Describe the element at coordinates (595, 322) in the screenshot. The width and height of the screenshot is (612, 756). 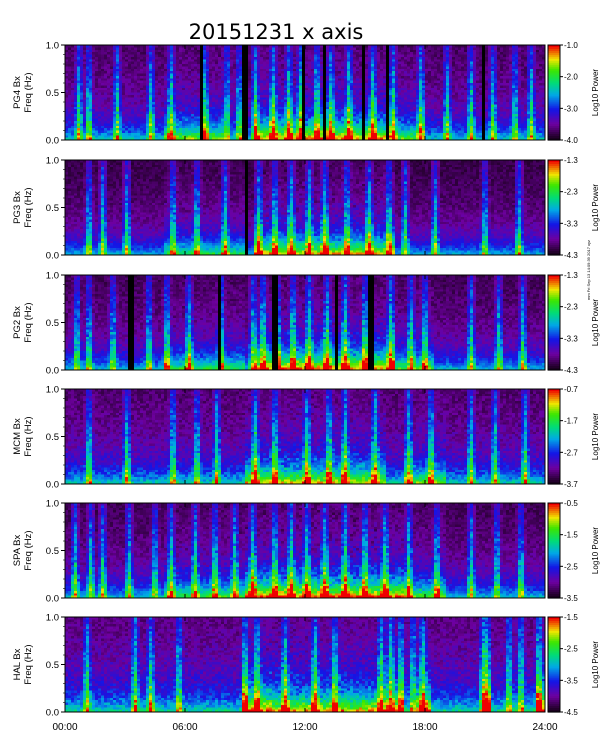
I see `colorbar-label: Log10 Power` at that location.